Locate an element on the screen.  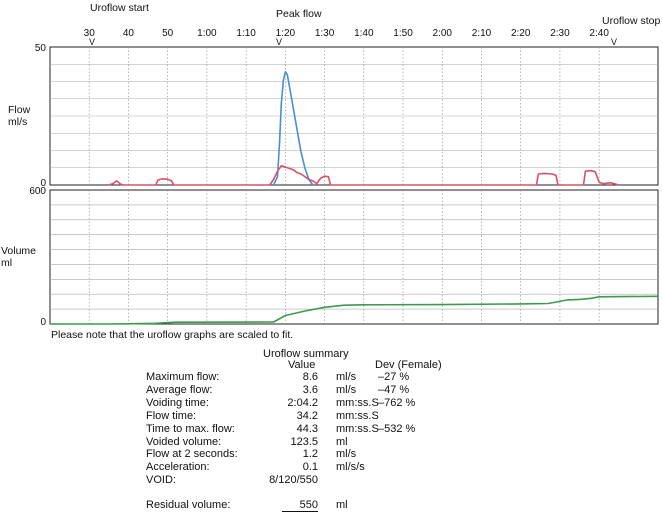
summary-row-value: 123.5 is located at coordinates (304, 441).